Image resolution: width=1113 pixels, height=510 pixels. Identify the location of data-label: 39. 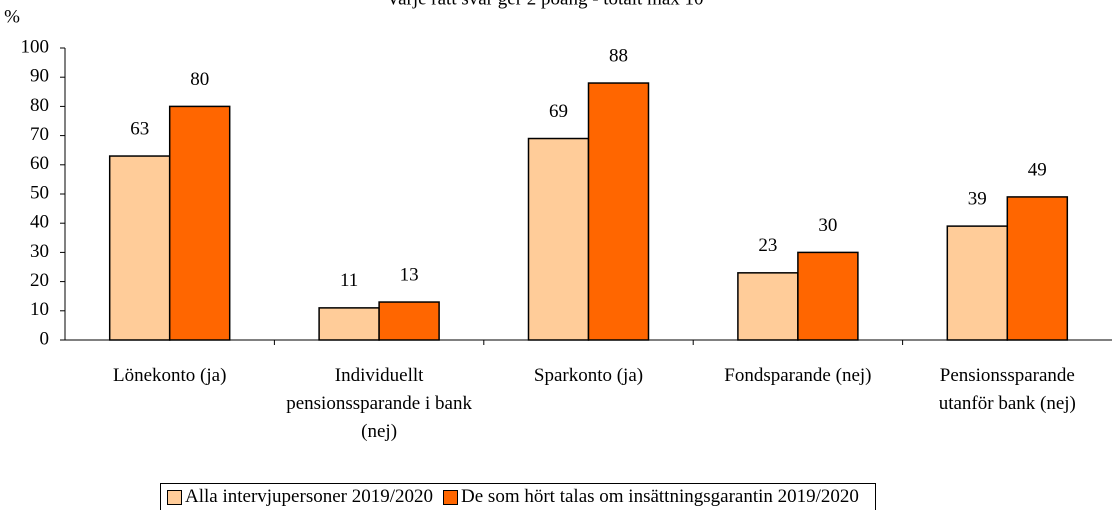
(977, 198).